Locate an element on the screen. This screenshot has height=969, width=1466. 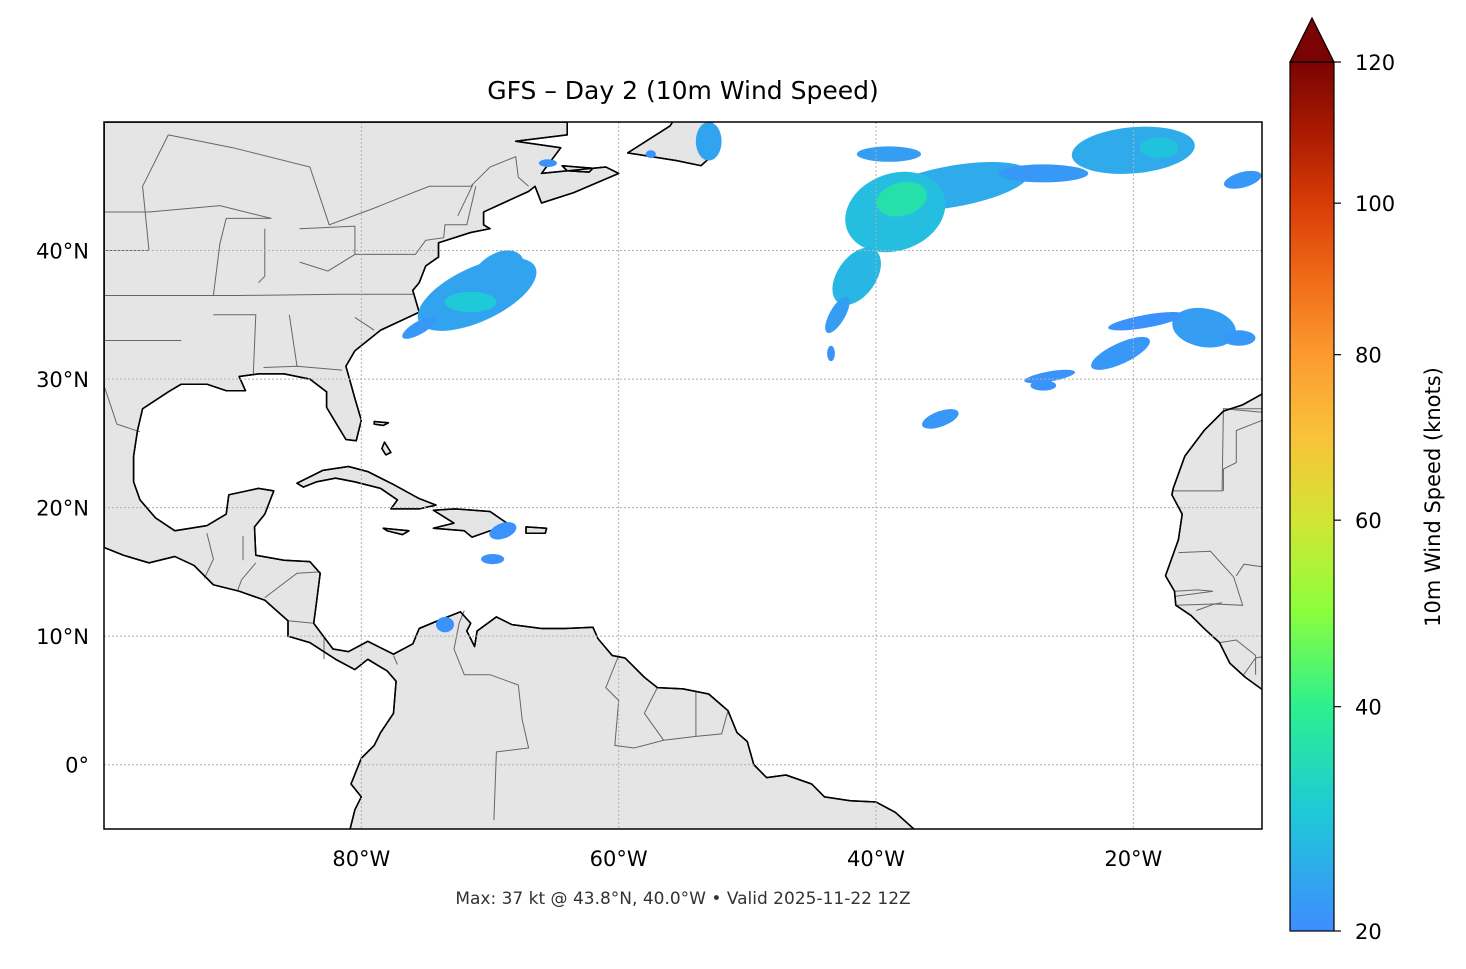
lon-tick-label: 40°W is located at coordinates (876, 859).